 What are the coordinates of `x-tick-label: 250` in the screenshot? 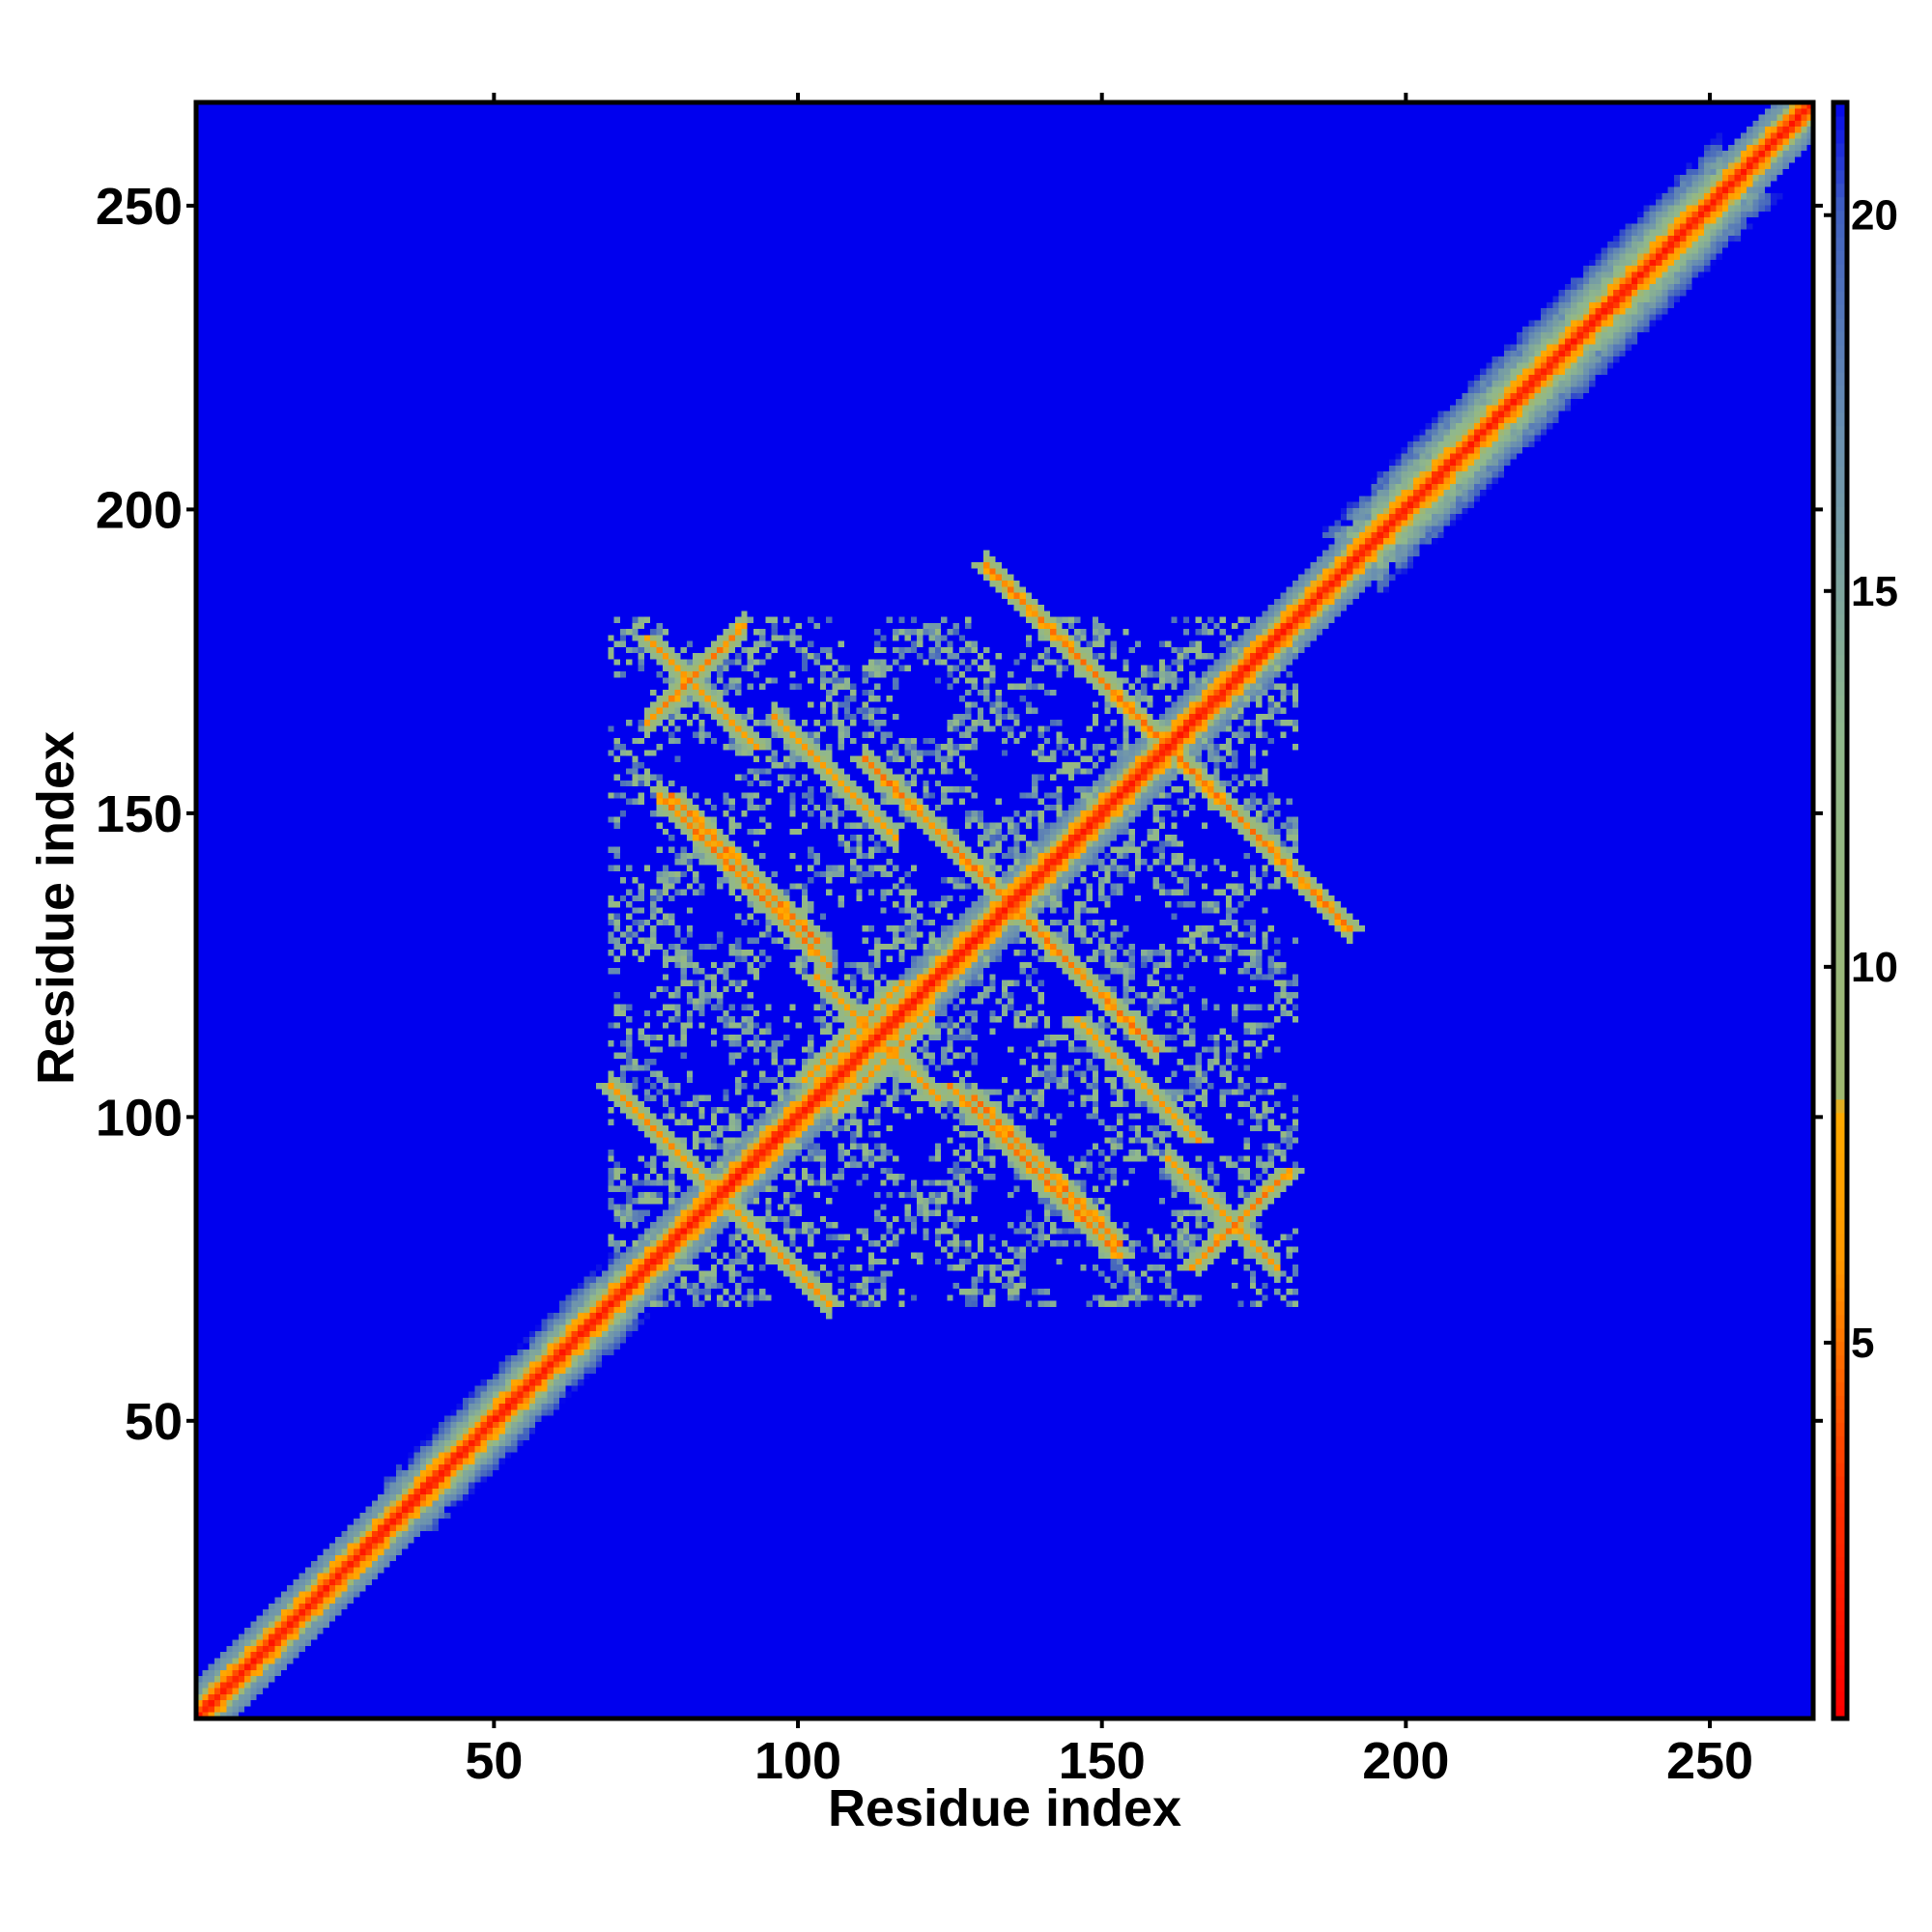 It's located at (1709, 1761).